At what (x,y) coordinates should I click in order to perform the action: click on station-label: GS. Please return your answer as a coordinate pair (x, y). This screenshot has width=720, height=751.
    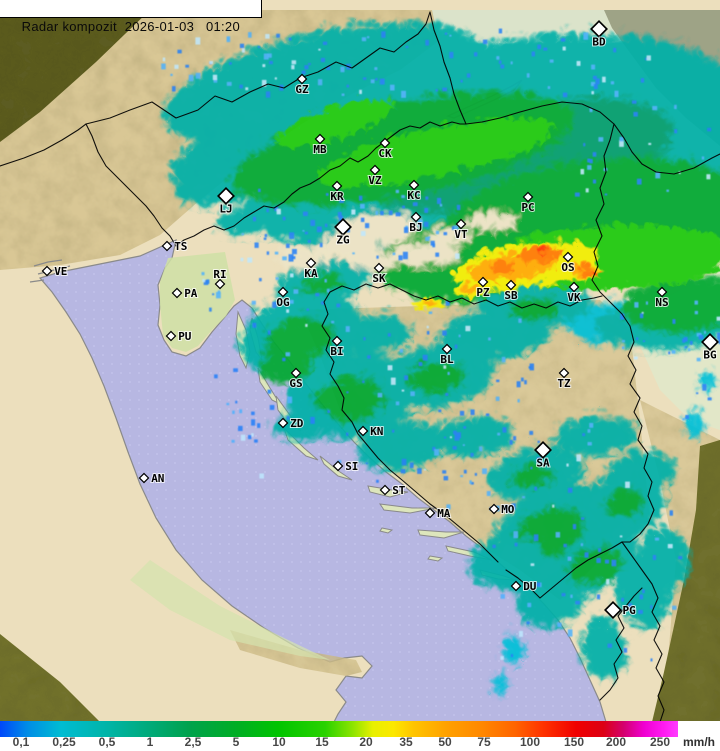
    Looking at the image, I should click on (295, 383).